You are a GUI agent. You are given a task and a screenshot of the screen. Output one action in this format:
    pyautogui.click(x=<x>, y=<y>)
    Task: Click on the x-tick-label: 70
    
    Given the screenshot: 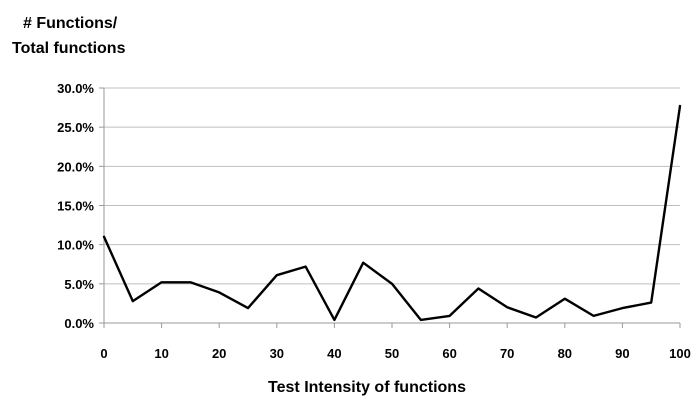 What is the action you would take?
    pyautogui.click(x=507, y=353)
    